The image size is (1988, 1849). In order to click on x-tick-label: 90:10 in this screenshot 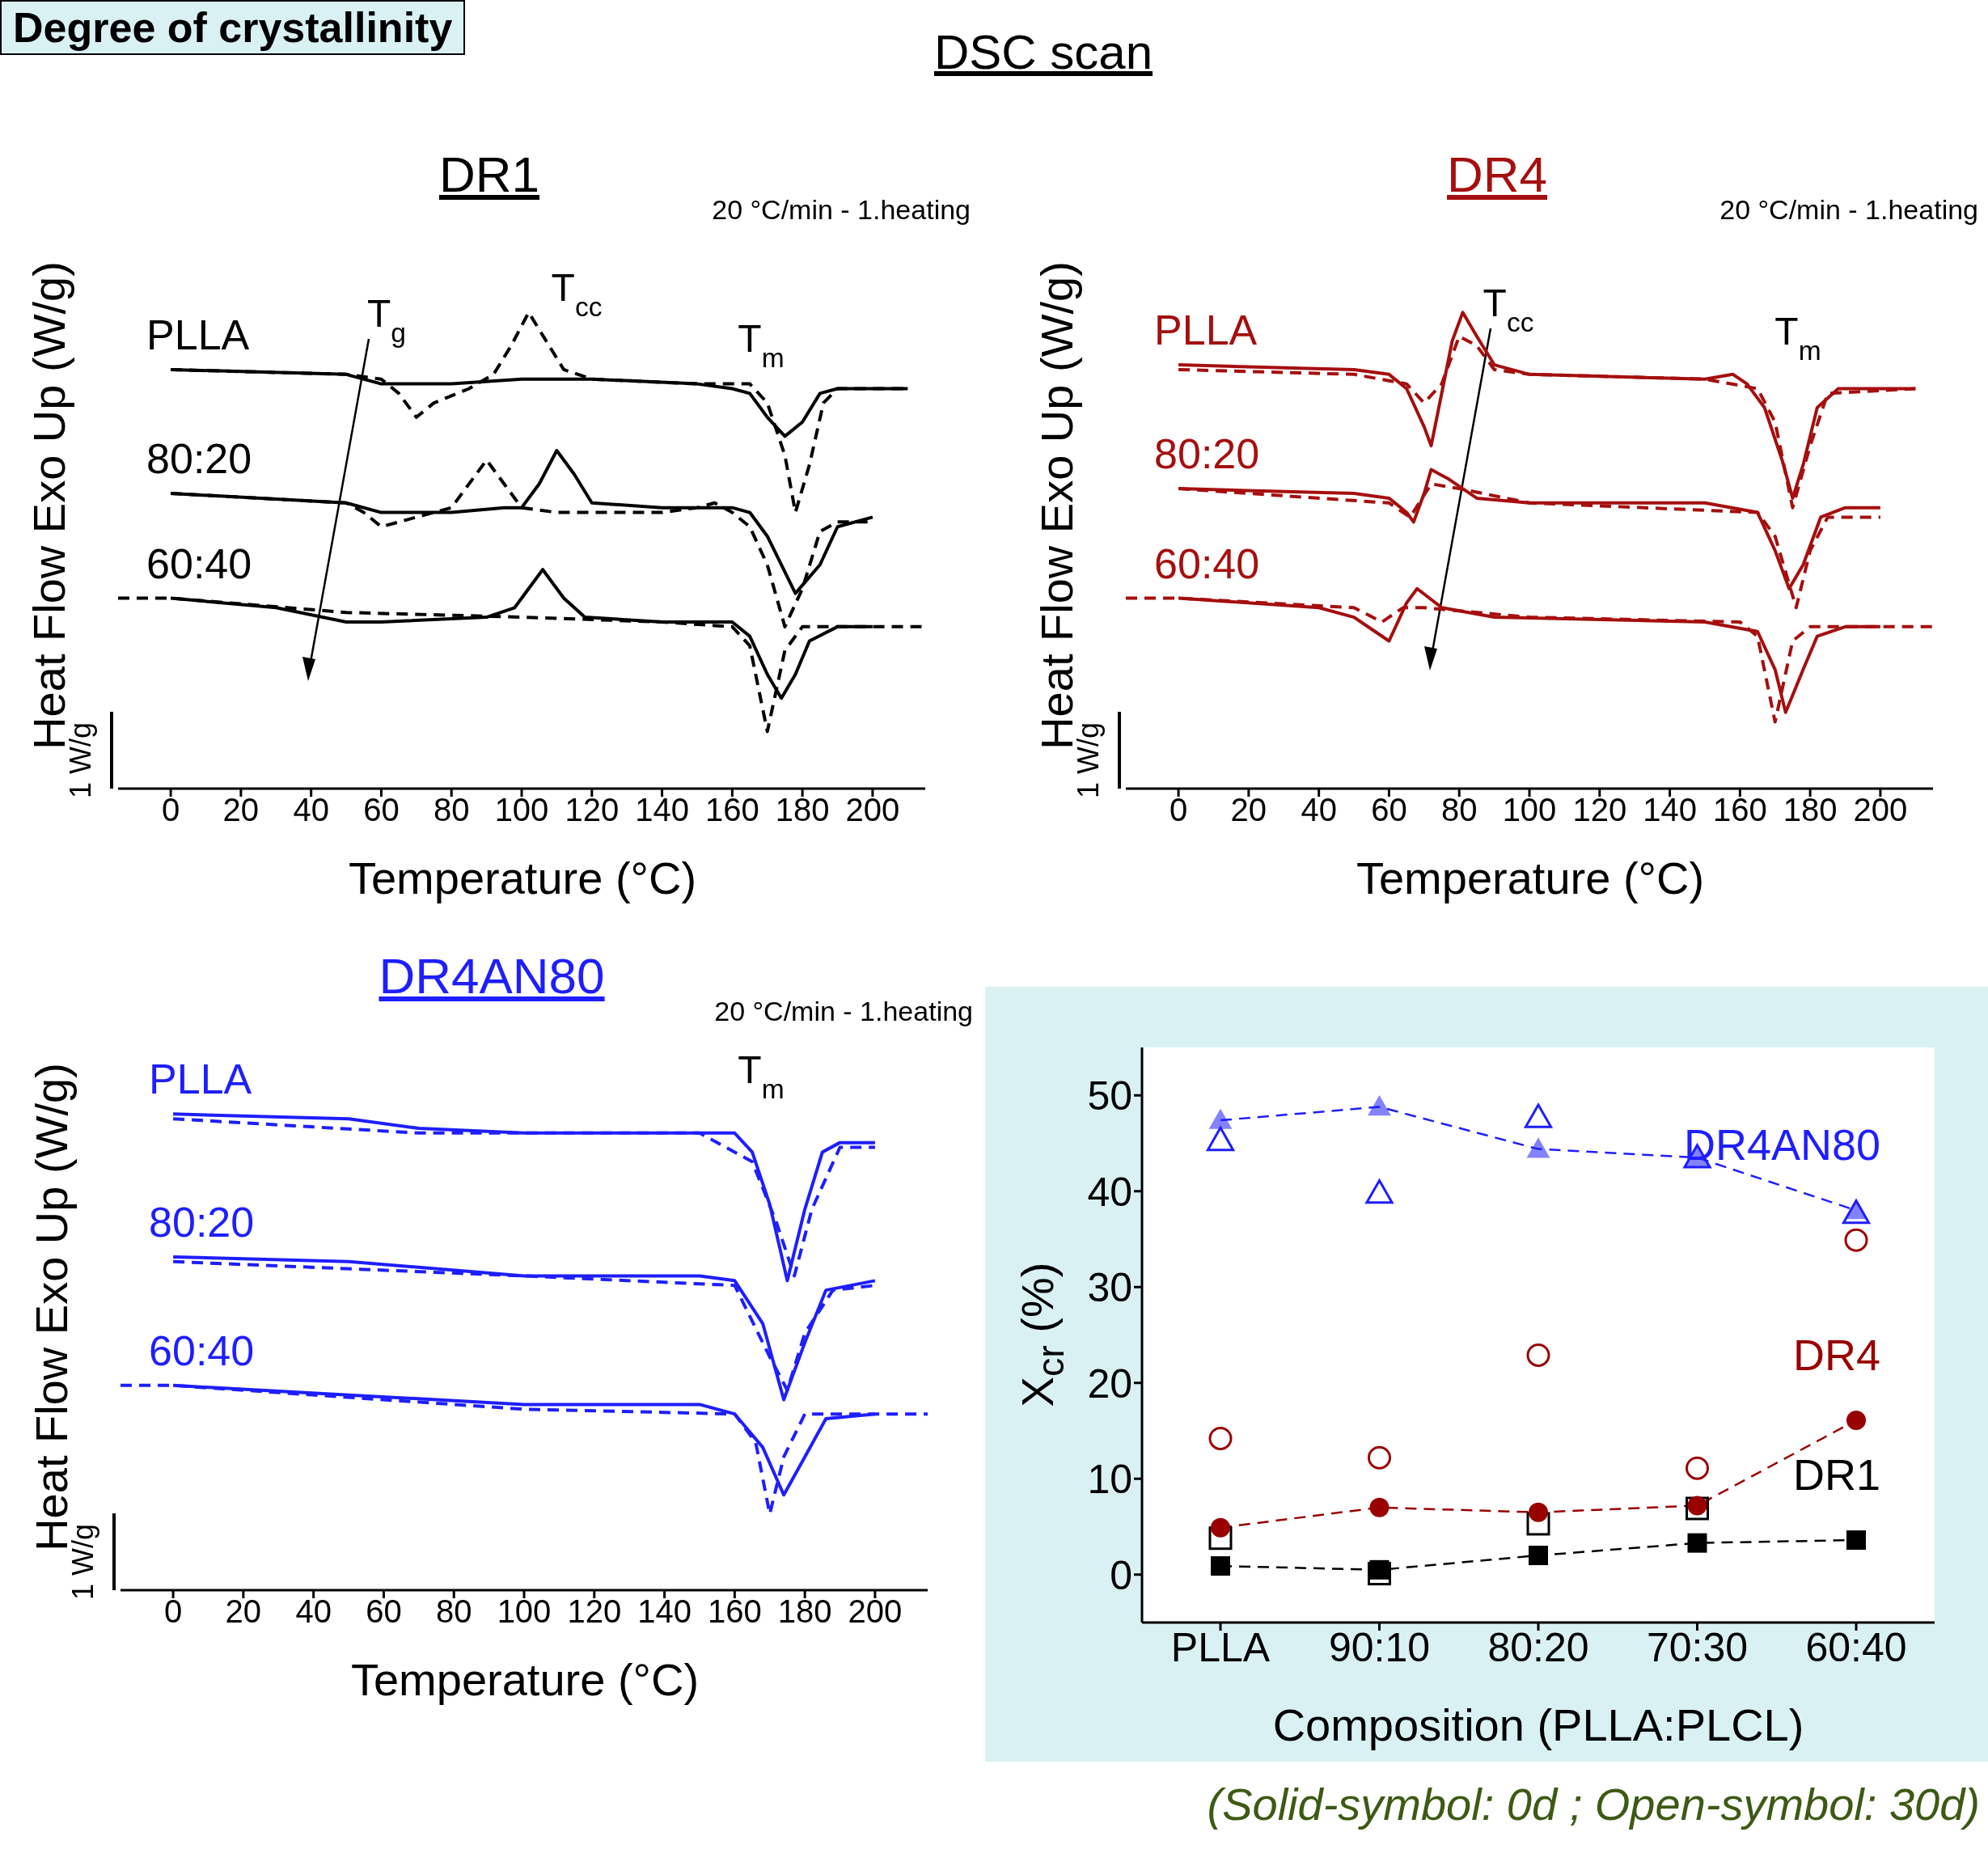, I will do `click(1379, 1647)`.